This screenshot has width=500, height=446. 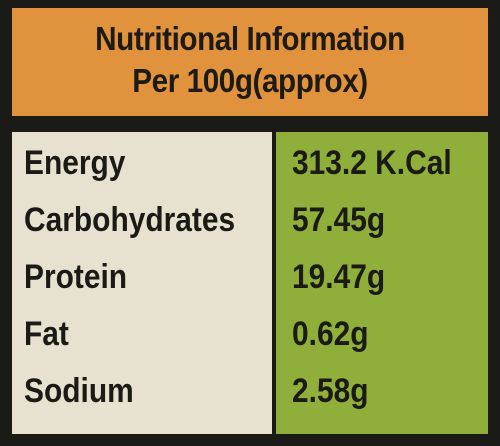 I want to click on nutrient-name: Fat, so click(x=46, y=334).